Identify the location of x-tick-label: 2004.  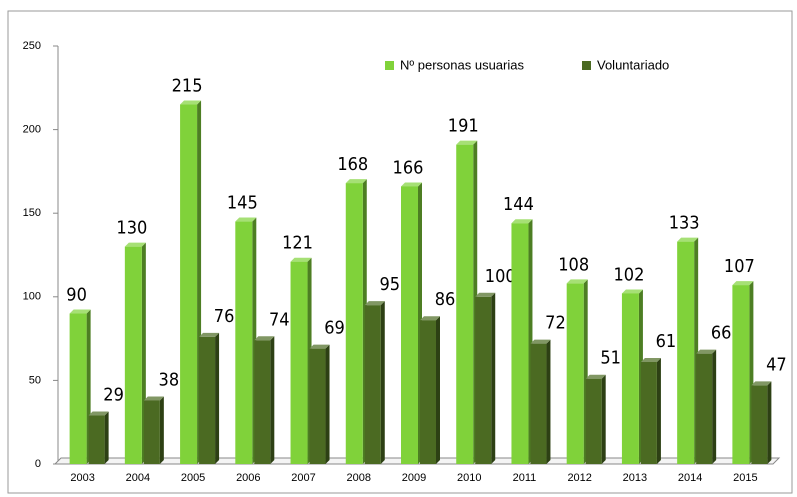
(138, 478).